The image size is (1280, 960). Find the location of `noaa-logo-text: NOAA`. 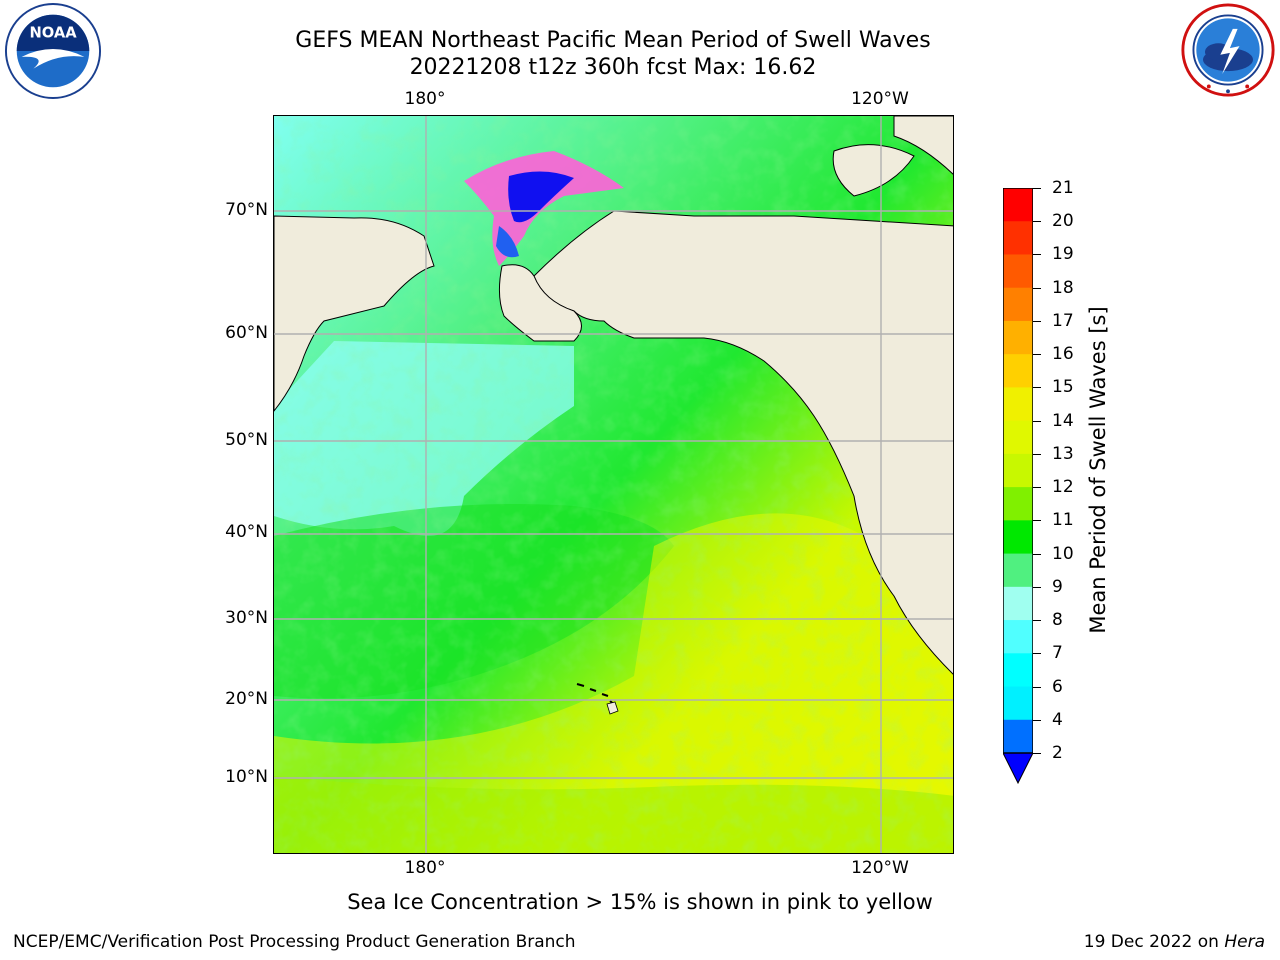

noaa-logo-text: NOAA is located at coordinates (53, 32).